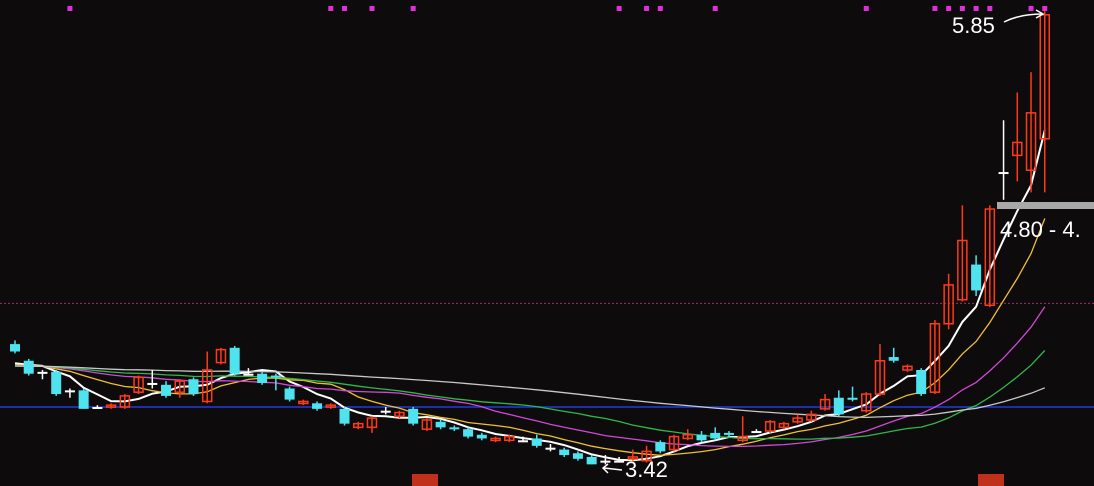 This screenshot has height=486, width=1094. What do you see at coordinates (1023, 18) in the screenshot?
I see `high-arrow-icon` at bounding box center [1023, 18].